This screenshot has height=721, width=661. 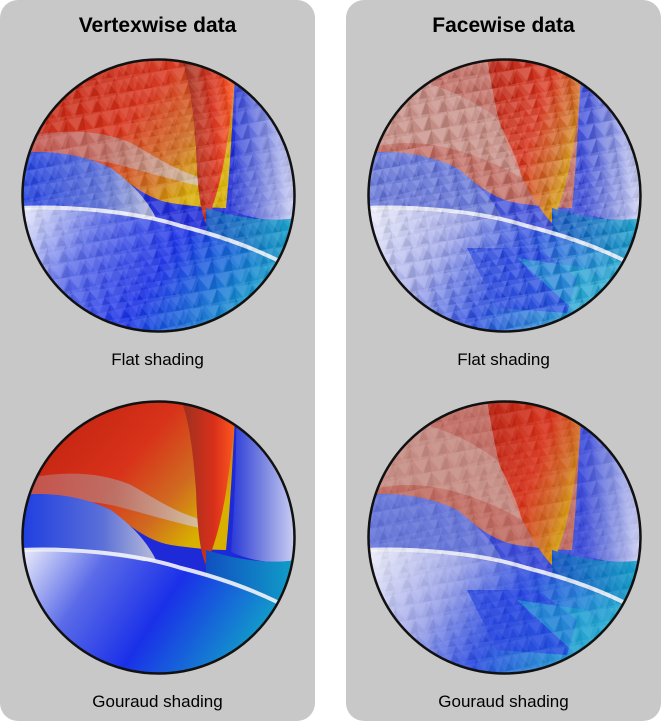 What do you see at coordinates (157, 25) in the screenshot?
I see `panel-title: Vertexwise data` at bounding box center [157, 25].